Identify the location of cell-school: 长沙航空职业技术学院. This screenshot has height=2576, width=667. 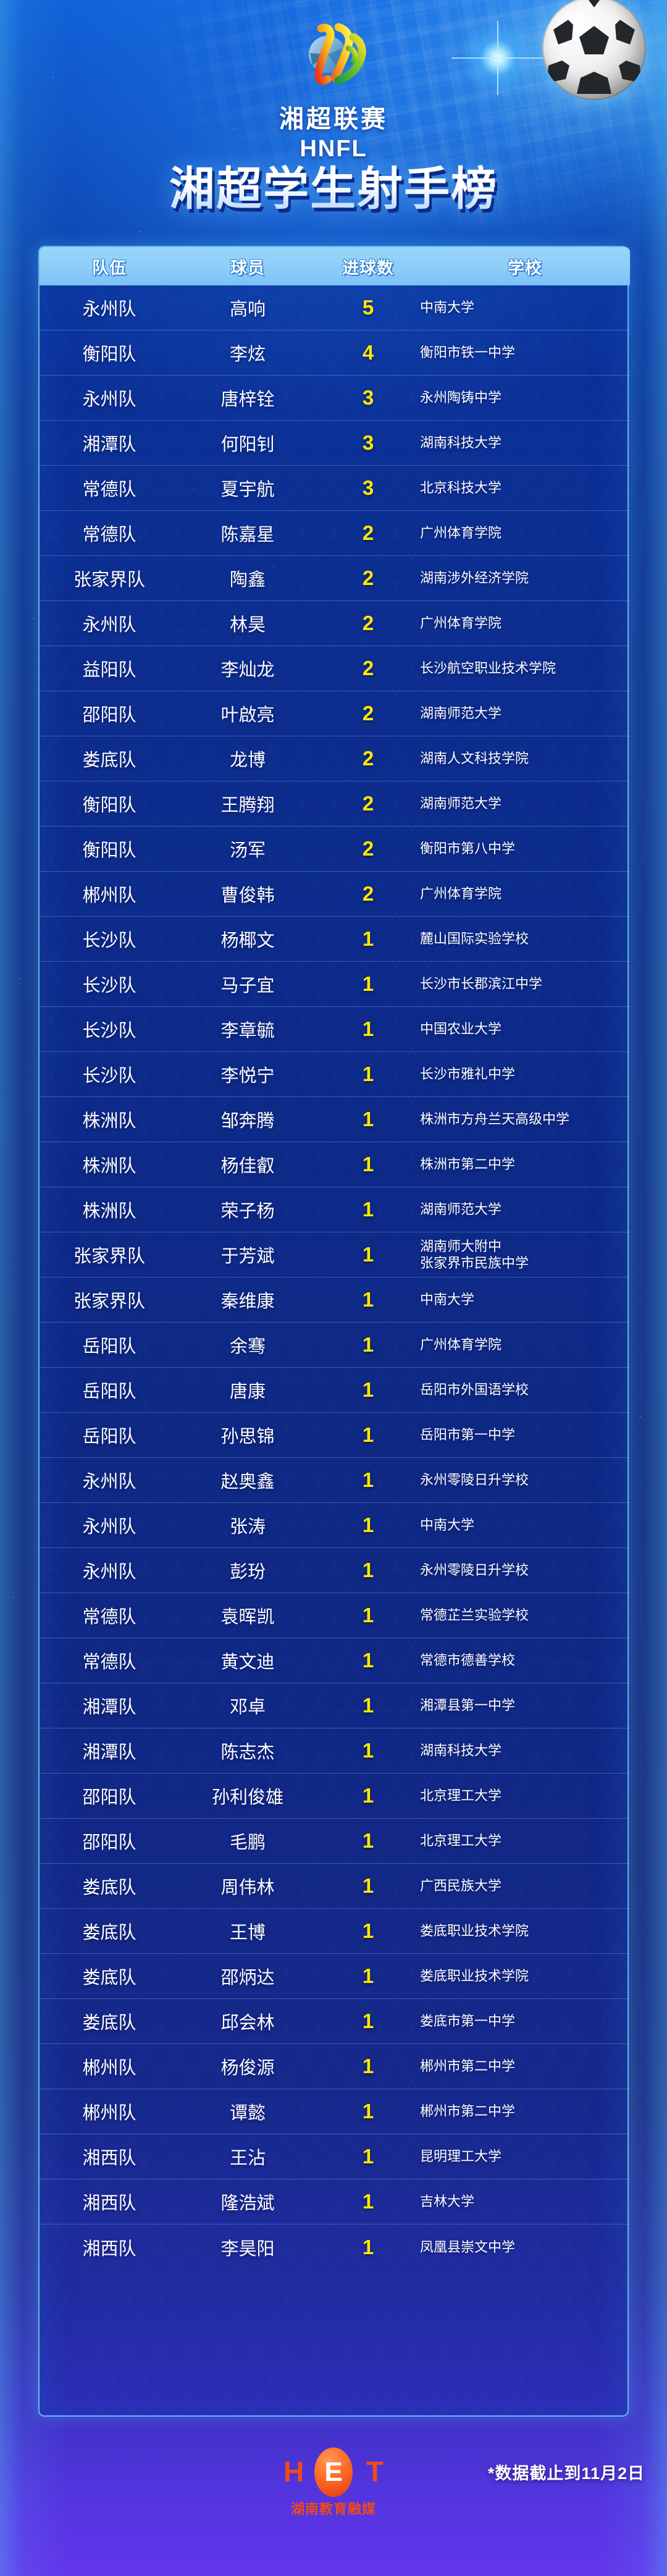
(525, 668).